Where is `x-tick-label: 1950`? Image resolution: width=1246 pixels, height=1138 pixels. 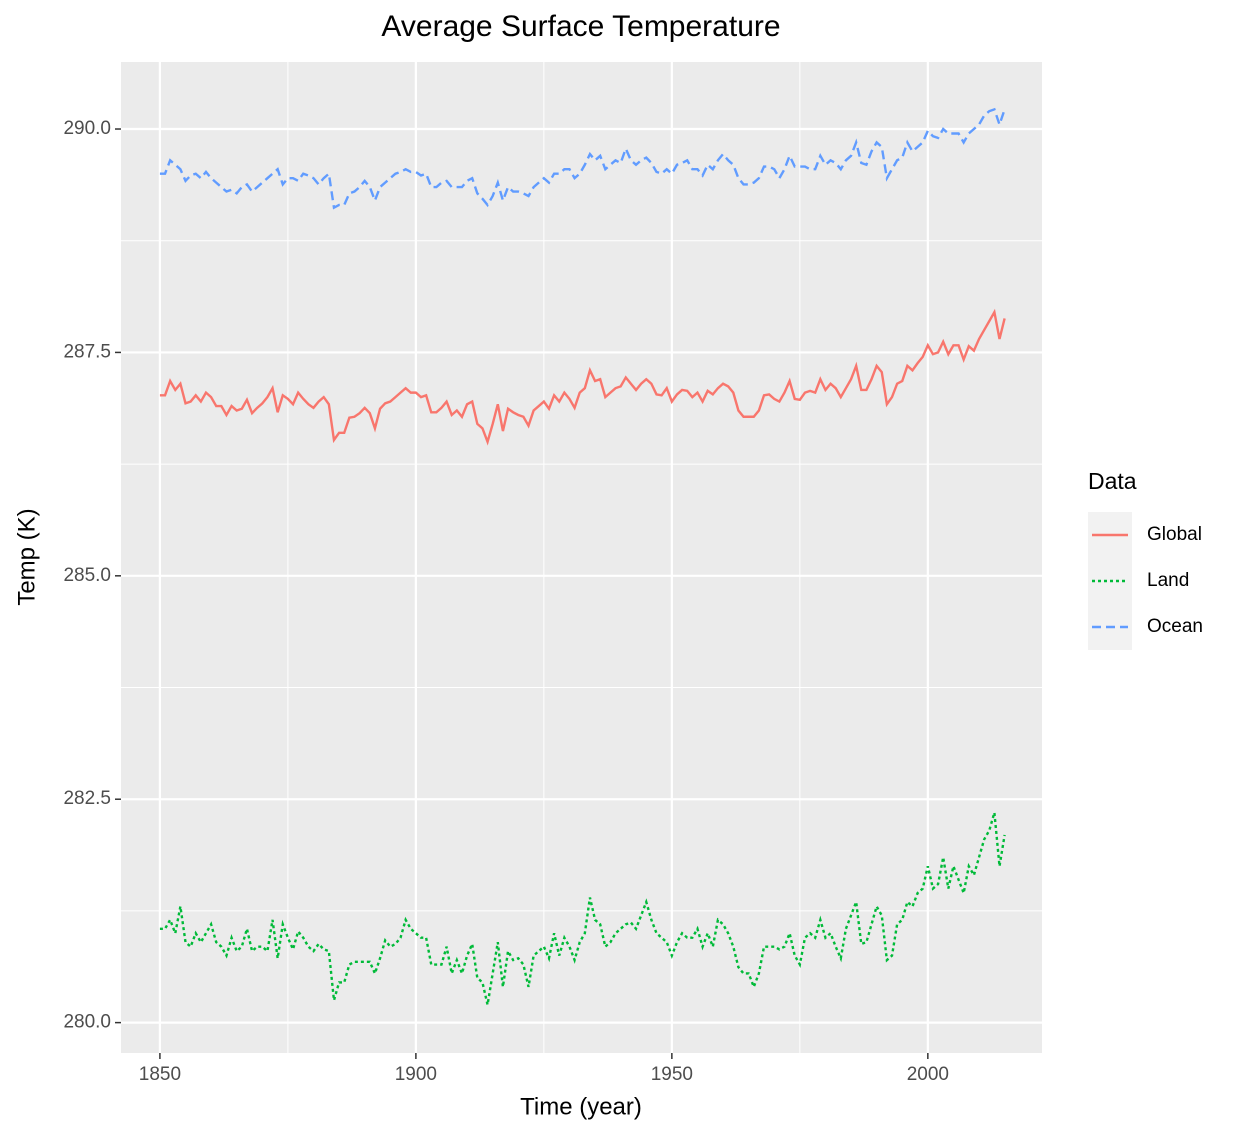
x-tick-label: 1950 is located at coordinates (672, 1074).